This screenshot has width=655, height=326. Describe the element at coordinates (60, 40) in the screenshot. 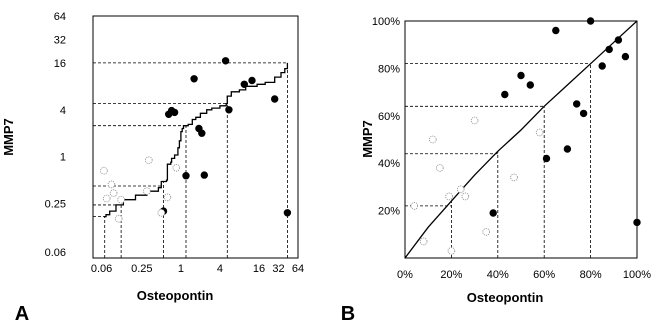

I see `y-tick-label: 32` at that location.